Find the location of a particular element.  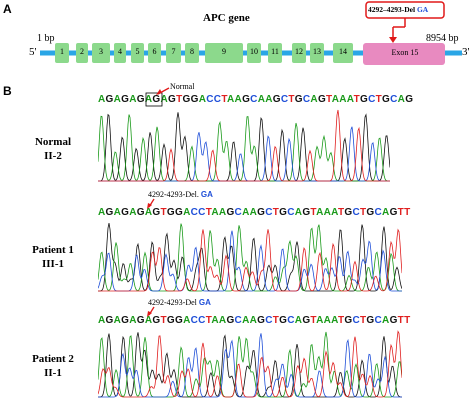

row-3-annotation-text: 4292-4293-Del is located at coordinates (172, 302).